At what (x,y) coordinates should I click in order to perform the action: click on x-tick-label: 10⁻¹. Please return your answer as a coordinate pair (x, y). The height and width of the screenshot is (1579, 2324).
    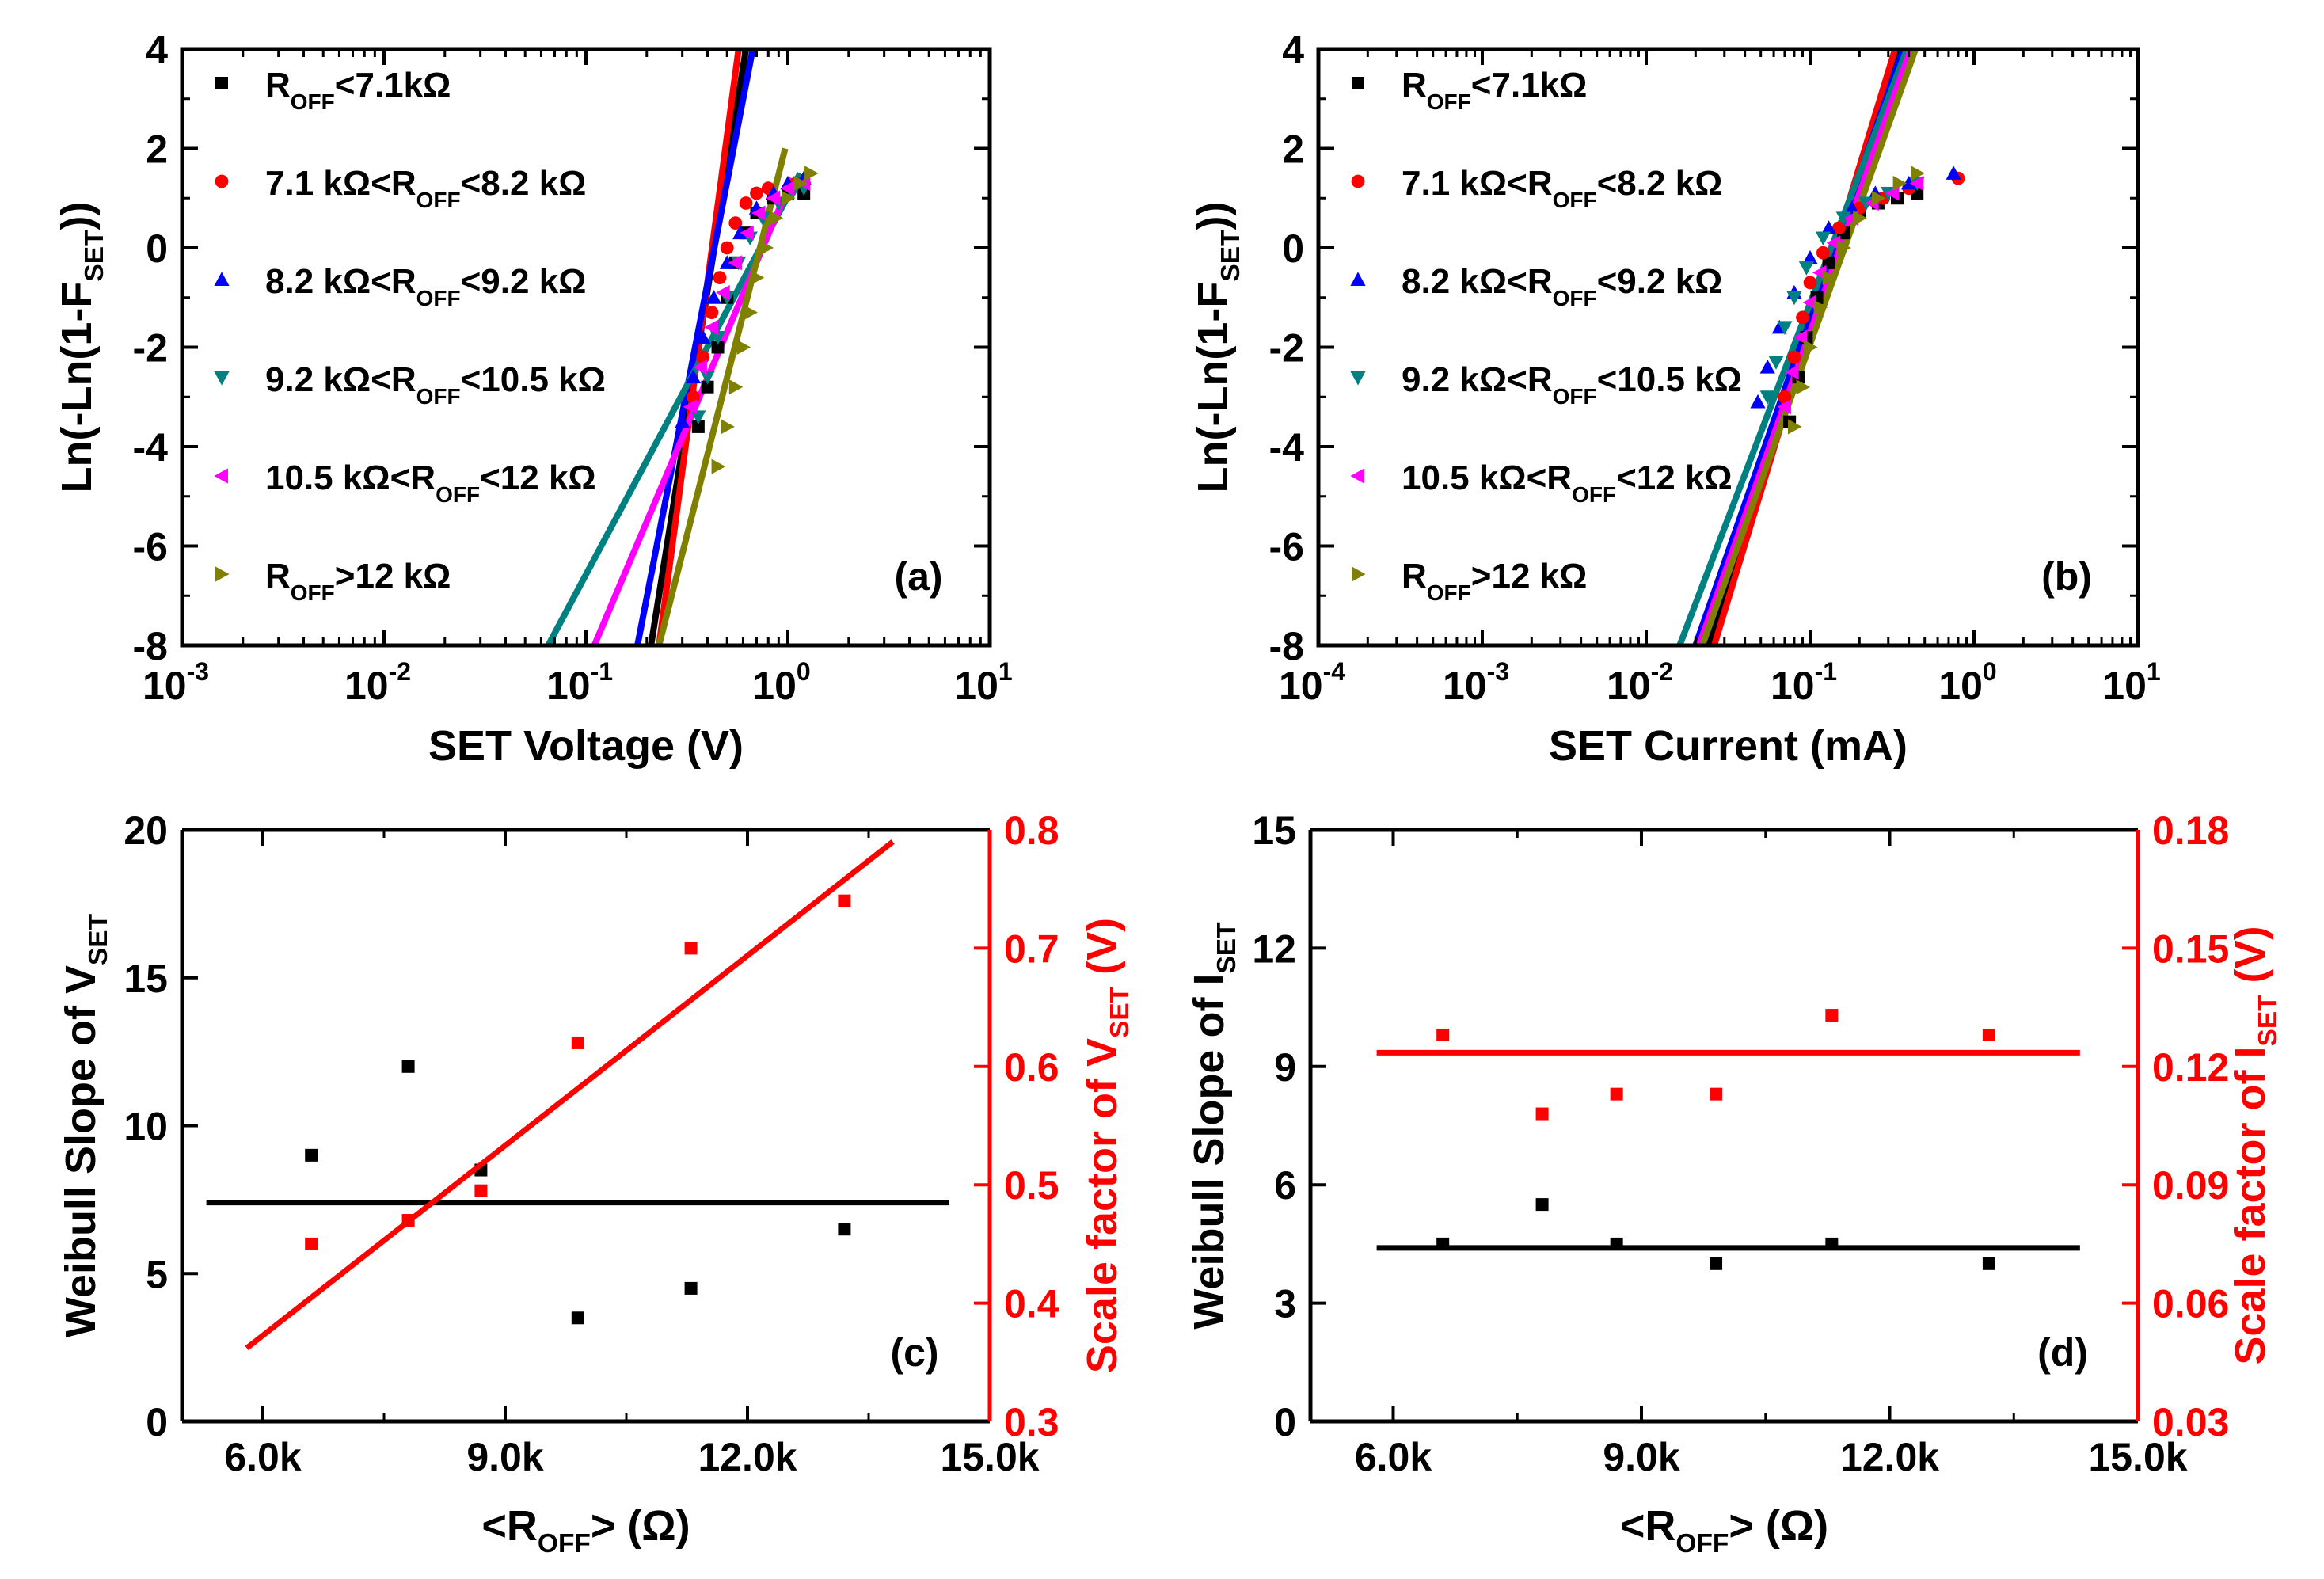
    Looking at the image, I should click on (1804, 682).